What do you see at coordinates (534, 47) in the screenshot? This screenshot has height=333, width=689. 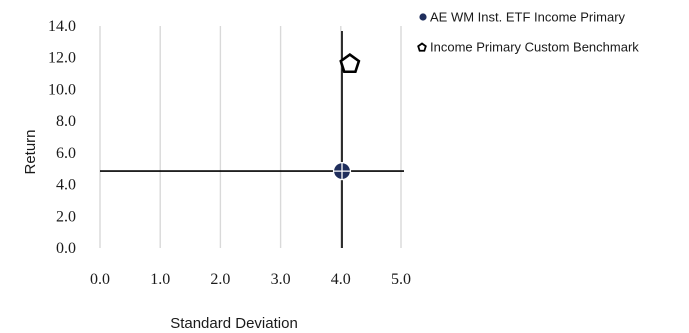 I see `legend-label: Income Primary Custom Benchmark` at bounding box center [534, 47].